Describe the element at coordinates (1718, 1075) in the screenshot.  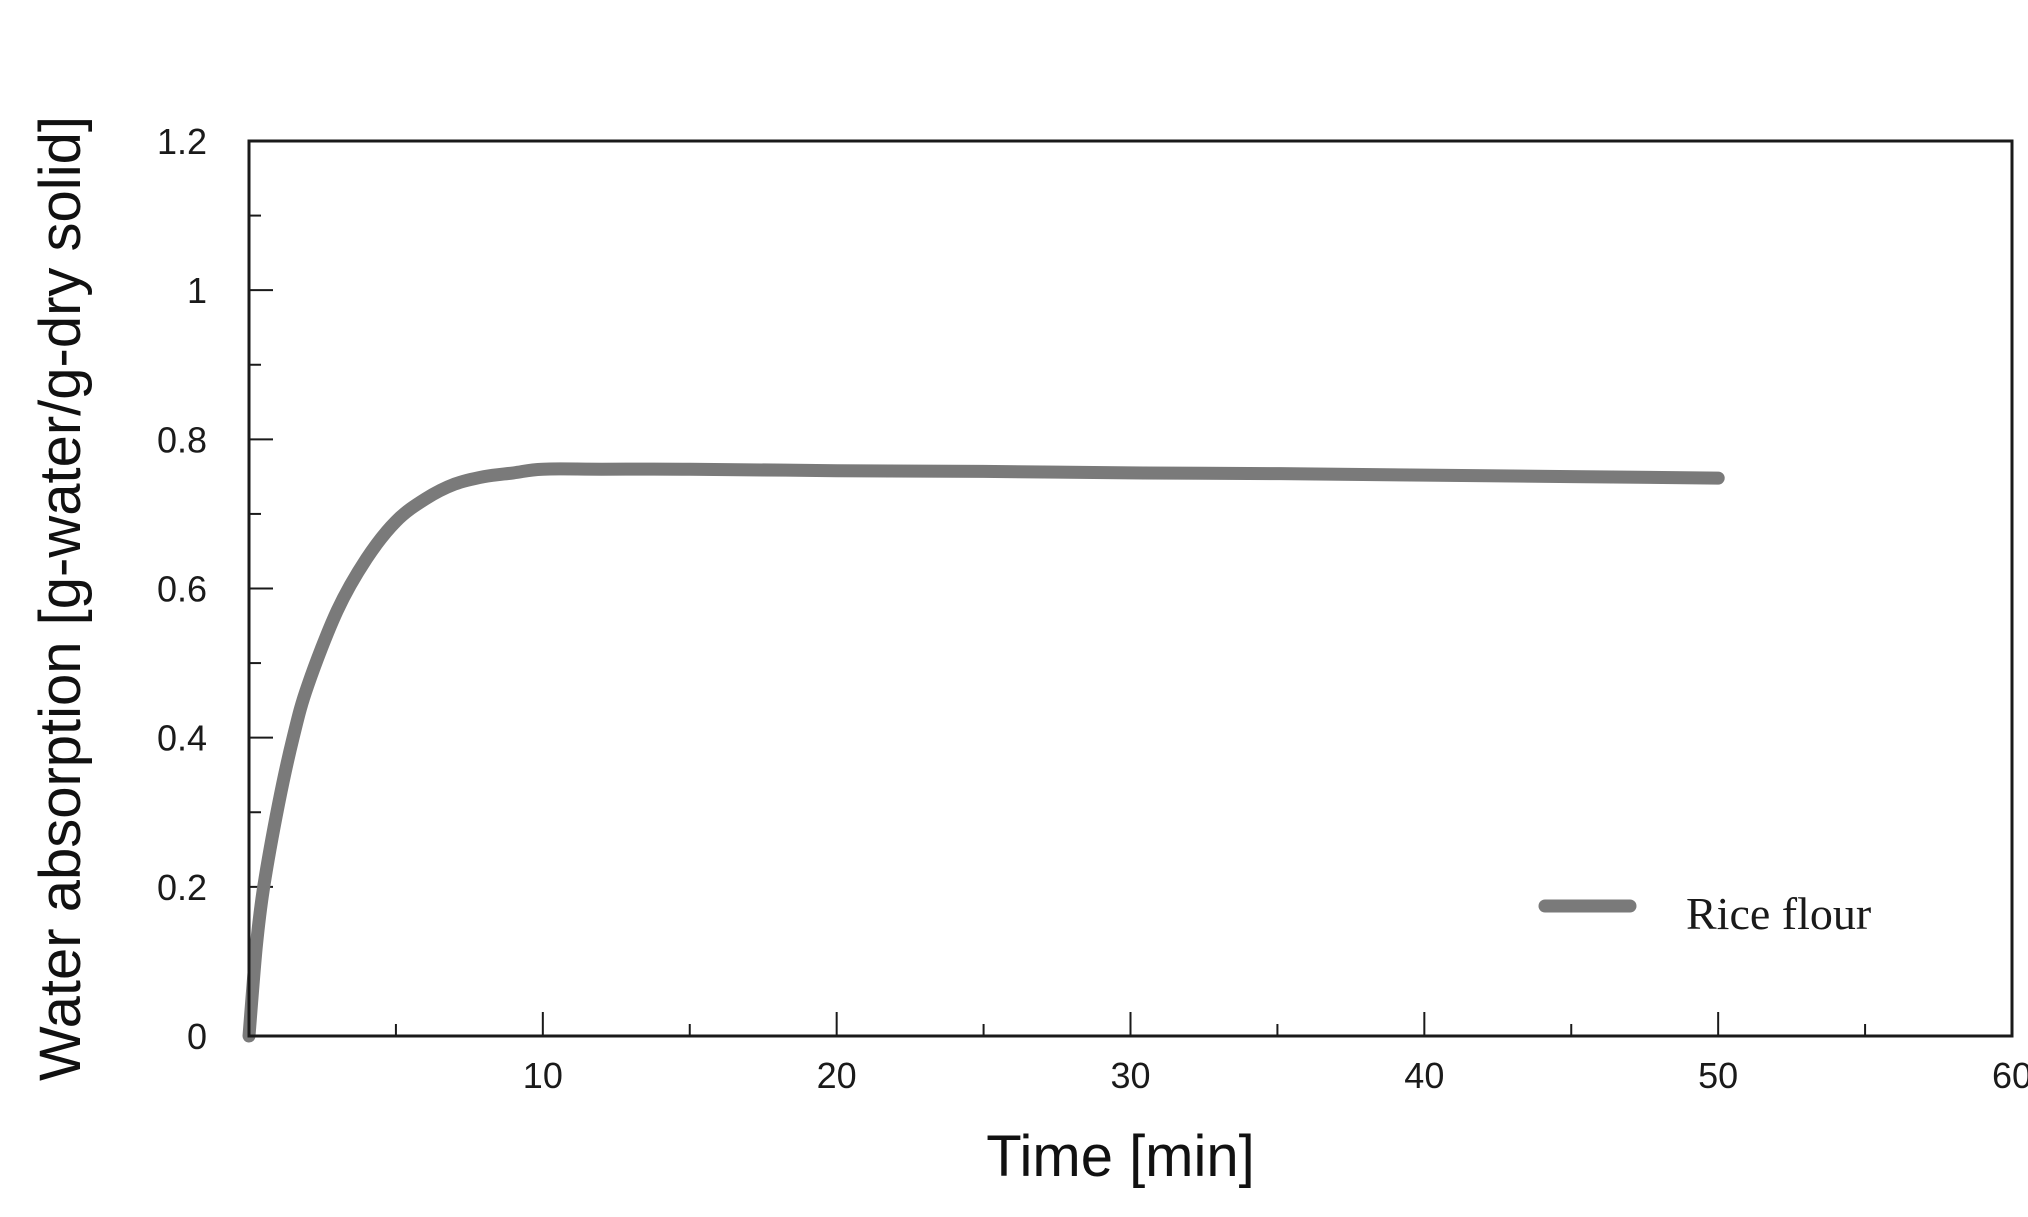
I see `x-tick-label: 50` at that location.